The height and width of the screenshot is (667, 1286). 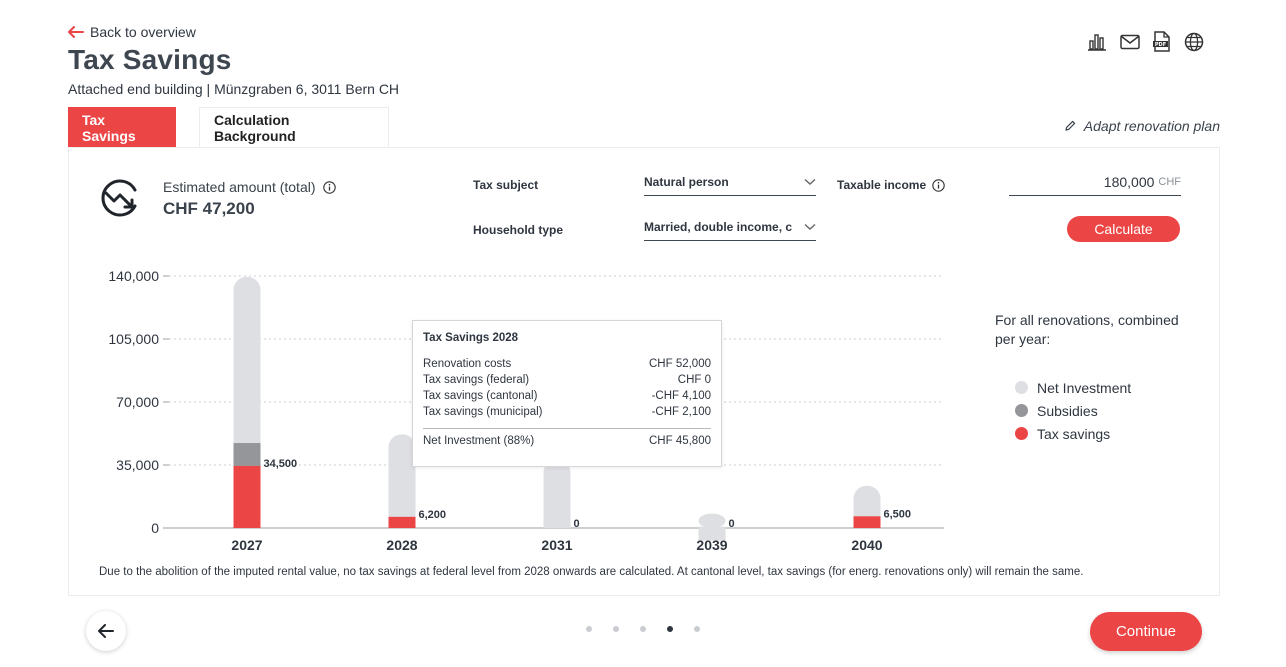 I want to click on taxable-income-unit: CHF, so click(x=1169, y=181).